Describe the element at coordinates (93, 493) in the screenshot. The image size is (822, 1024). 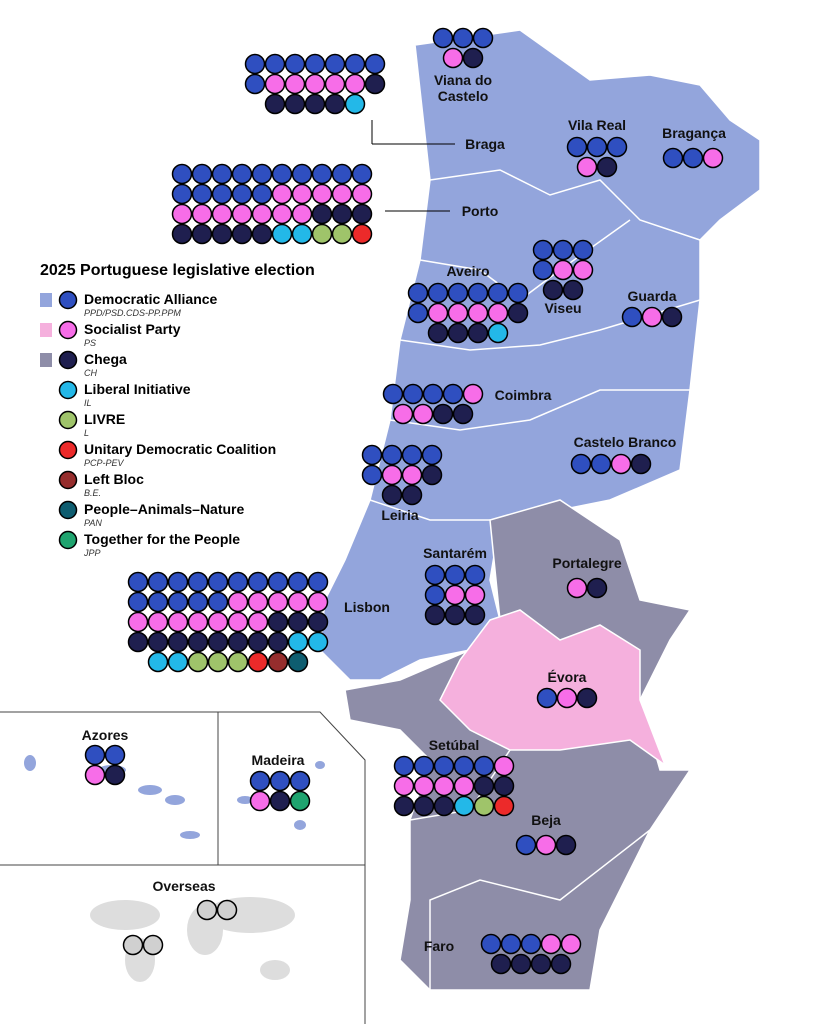
I see `legend-abbr: B.E.` at that location.